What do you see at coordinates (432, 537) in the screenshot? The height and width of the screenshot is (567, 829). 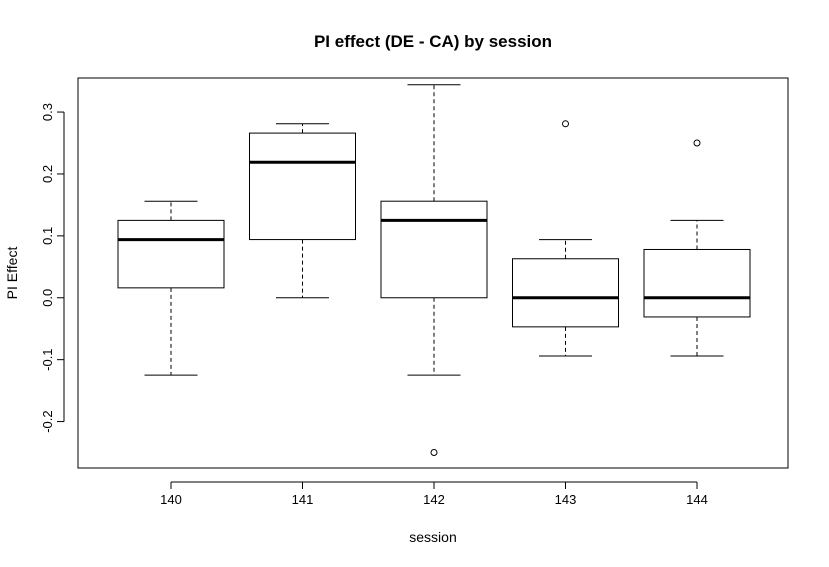 I see `x-axis-label: session` at bounding box center [432, 537].